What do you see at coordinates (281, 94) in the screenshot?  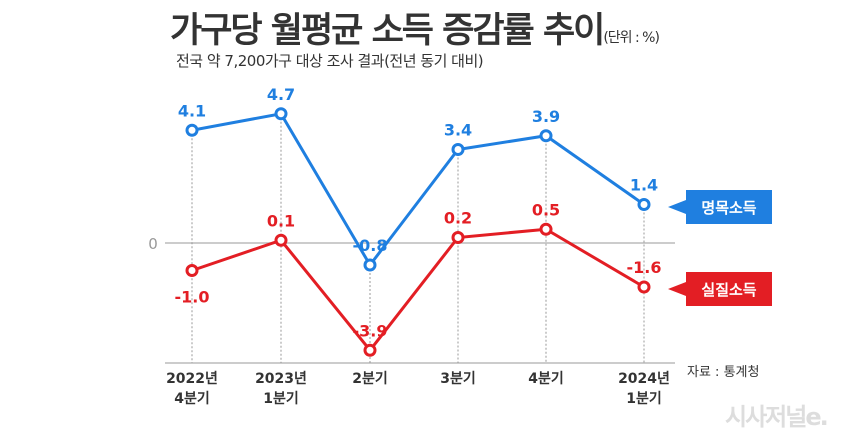 I see `data-label: 4.7` at bounding box center [281, 94].